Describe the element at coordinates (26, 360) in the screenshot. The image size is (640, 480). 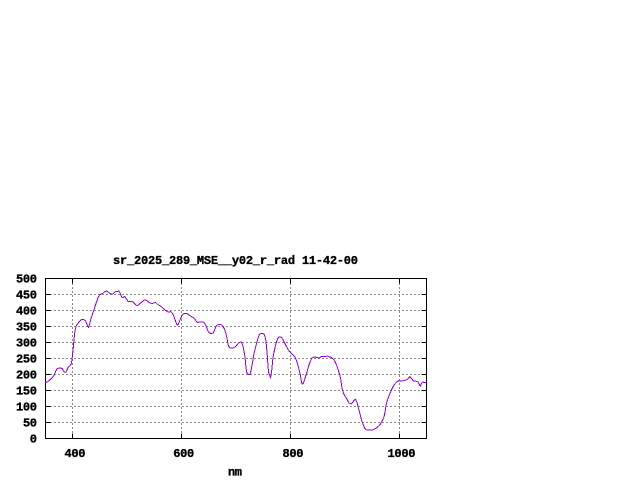
I see `svg-text: 250` at that location.